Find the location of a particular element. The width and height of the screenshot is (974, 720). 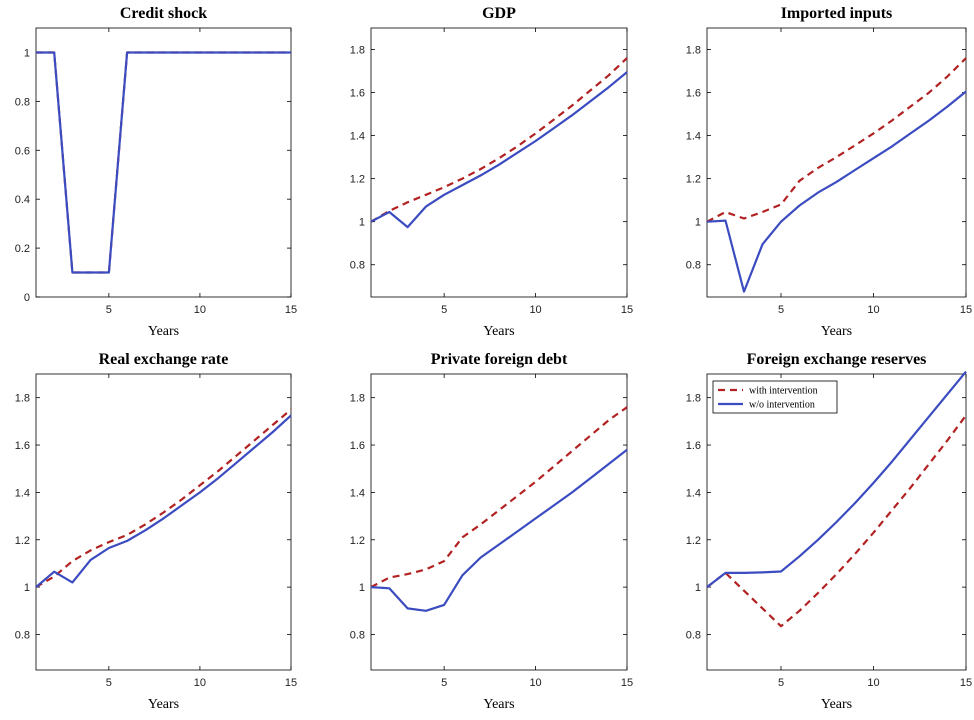

legend-box is located at coordinates (775, 397).